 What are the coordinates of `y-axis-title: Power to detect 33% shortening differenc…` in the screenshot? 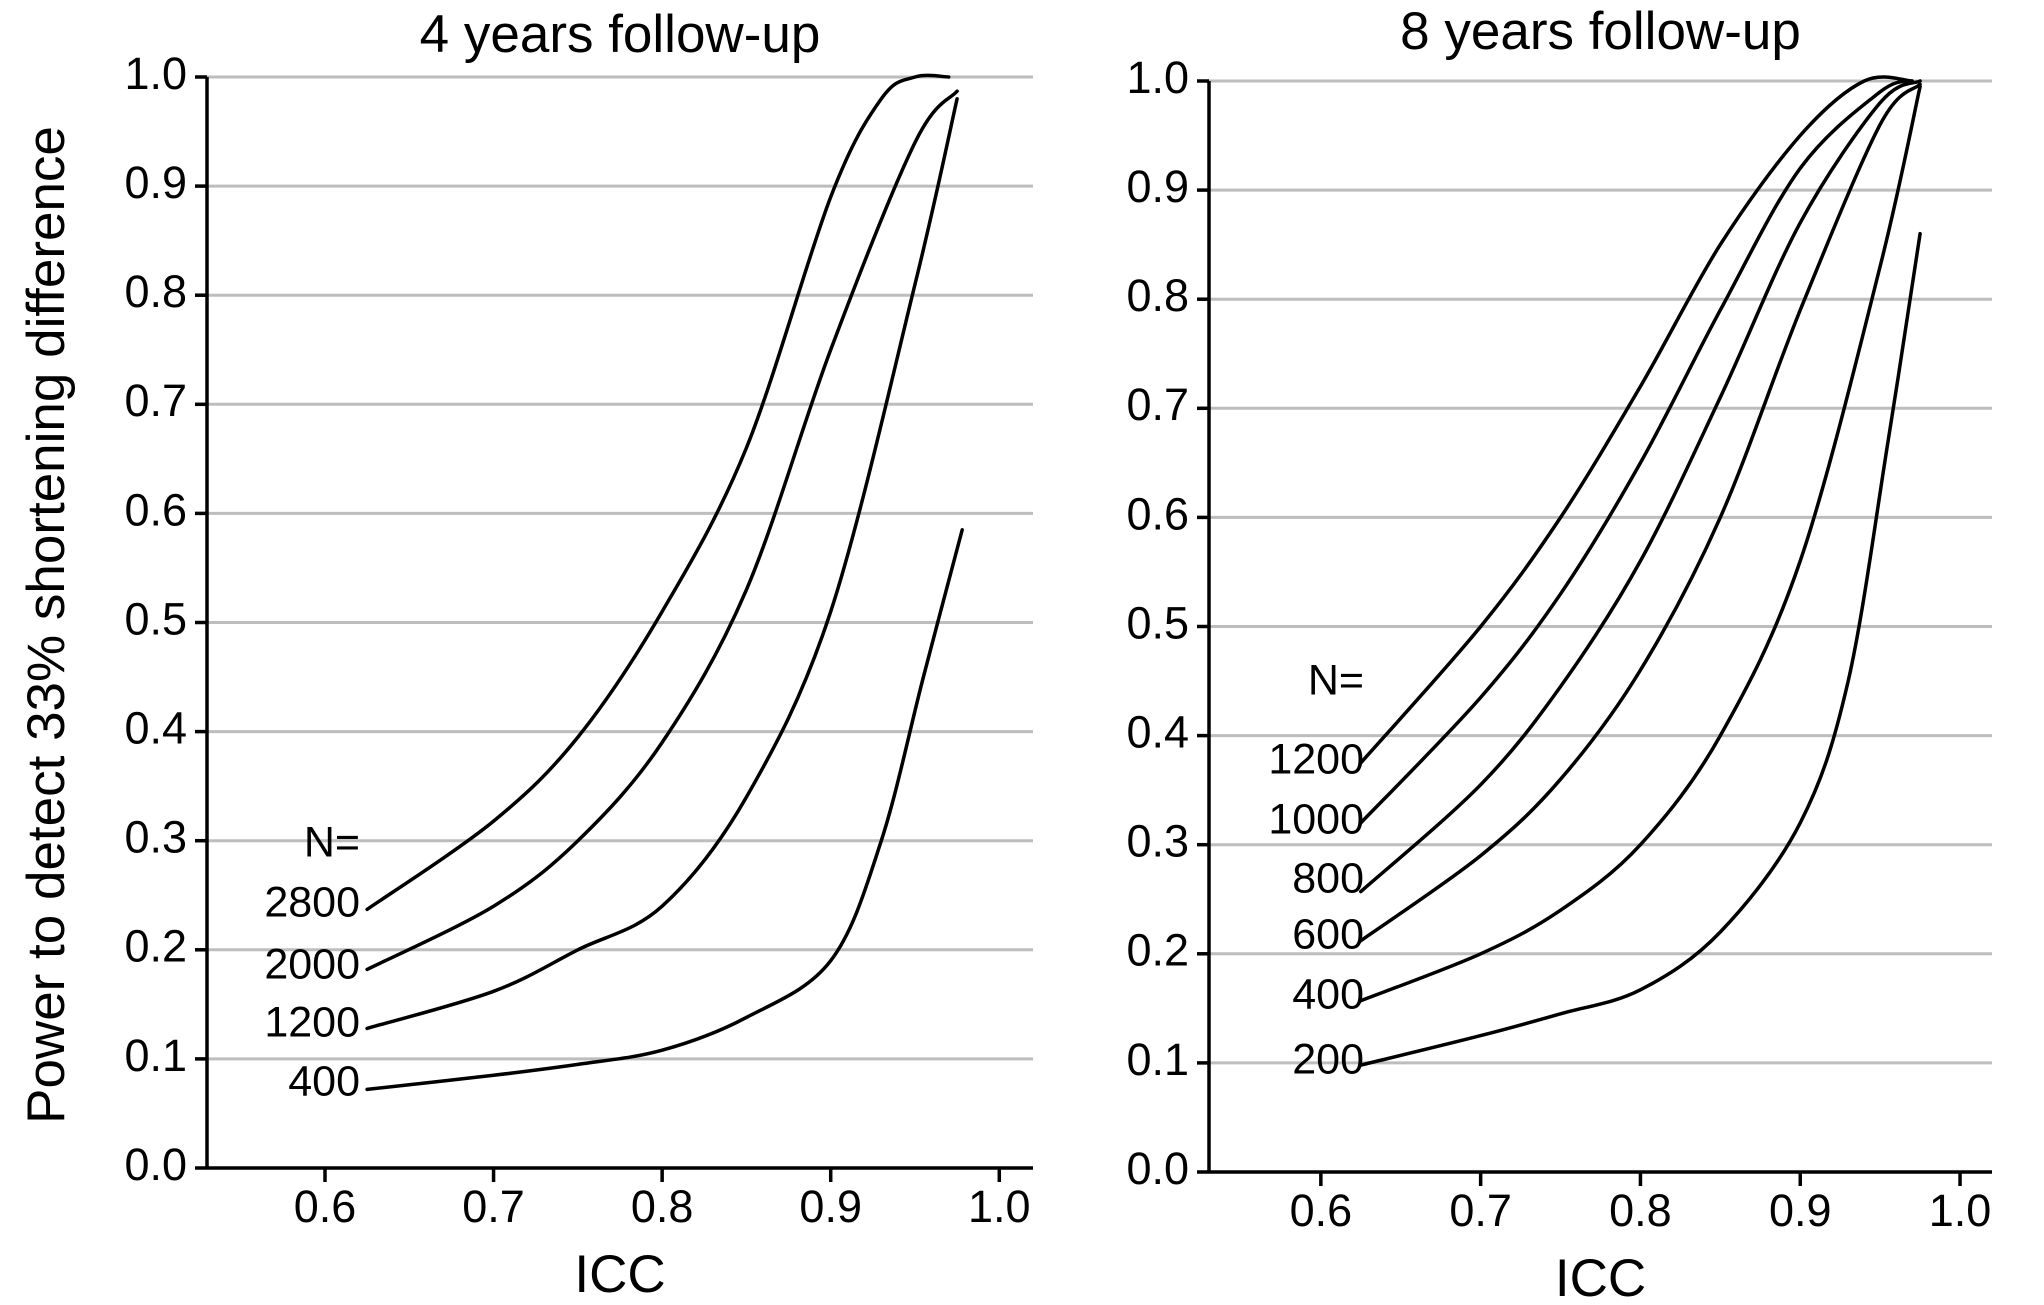 It's located at (46, 625).